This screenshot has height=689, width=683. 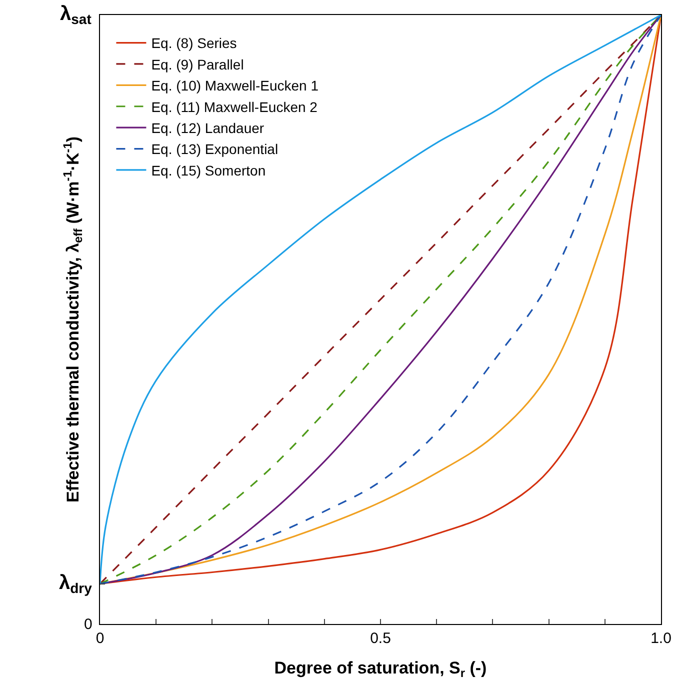 I want to click on text: λ$_{sat}$, so click(x=76, y=15).